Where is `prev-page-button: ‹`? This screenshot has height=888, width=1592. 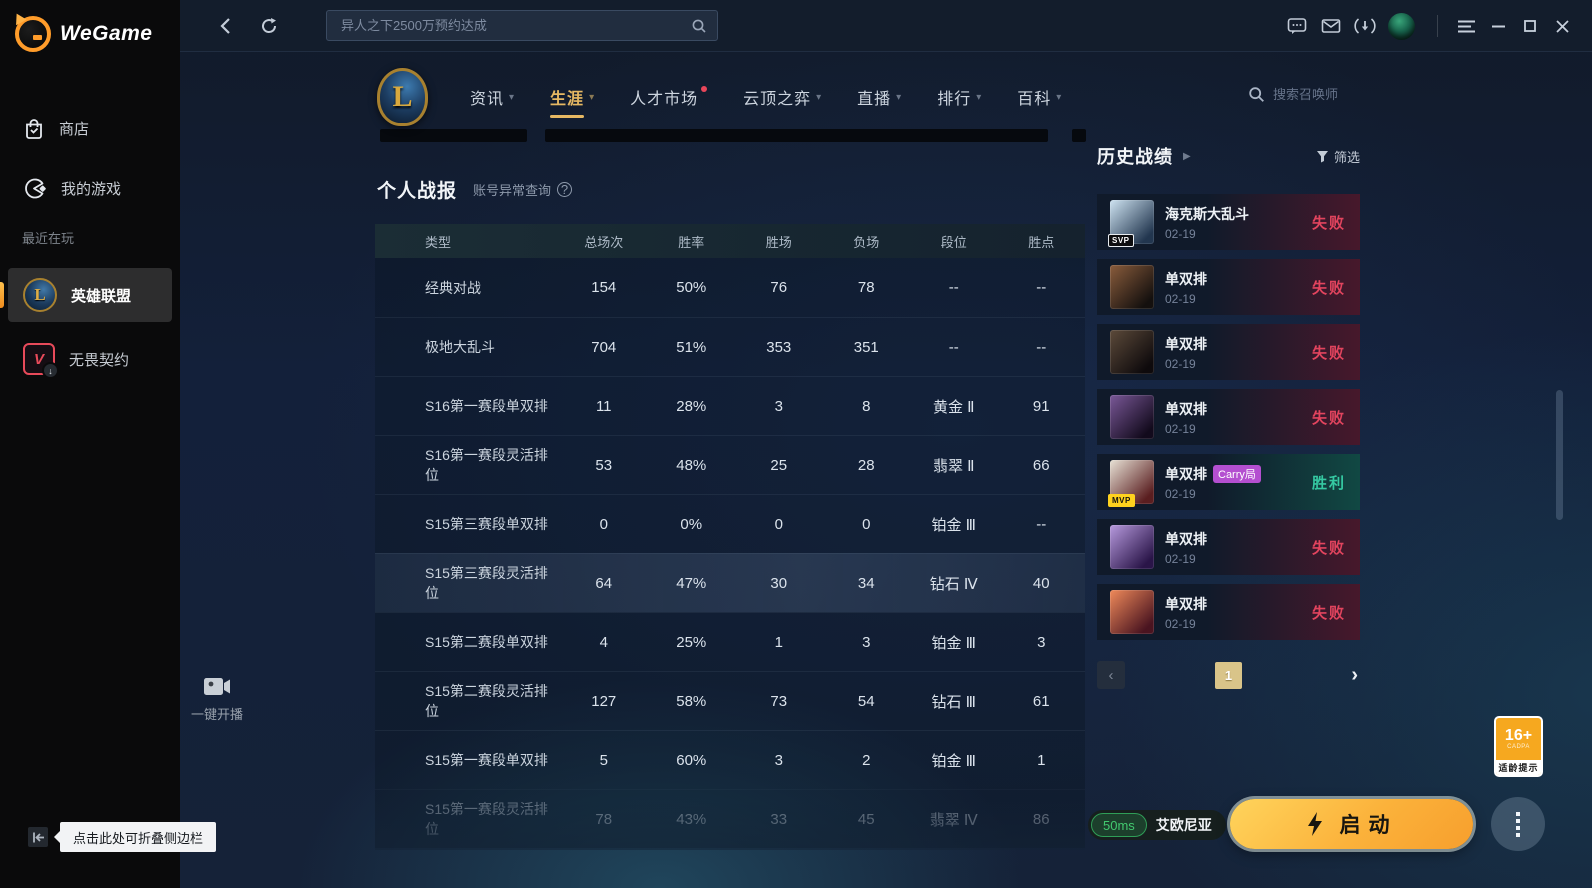 prev-page-button: ‹ is located at coordinates (1111, 675).